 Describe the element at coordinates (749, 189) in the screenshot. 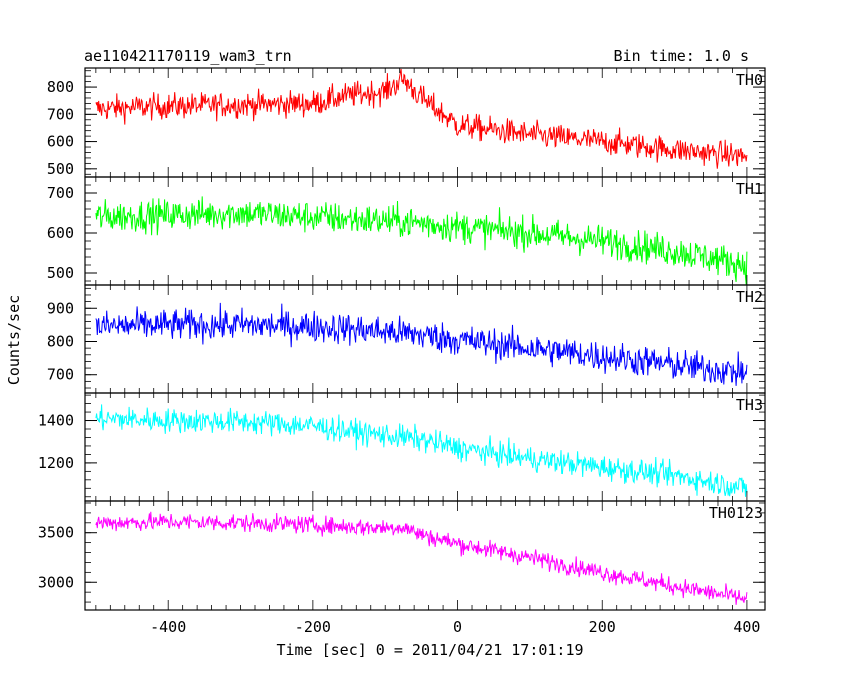

I see `panel-label: TH1` at that location.